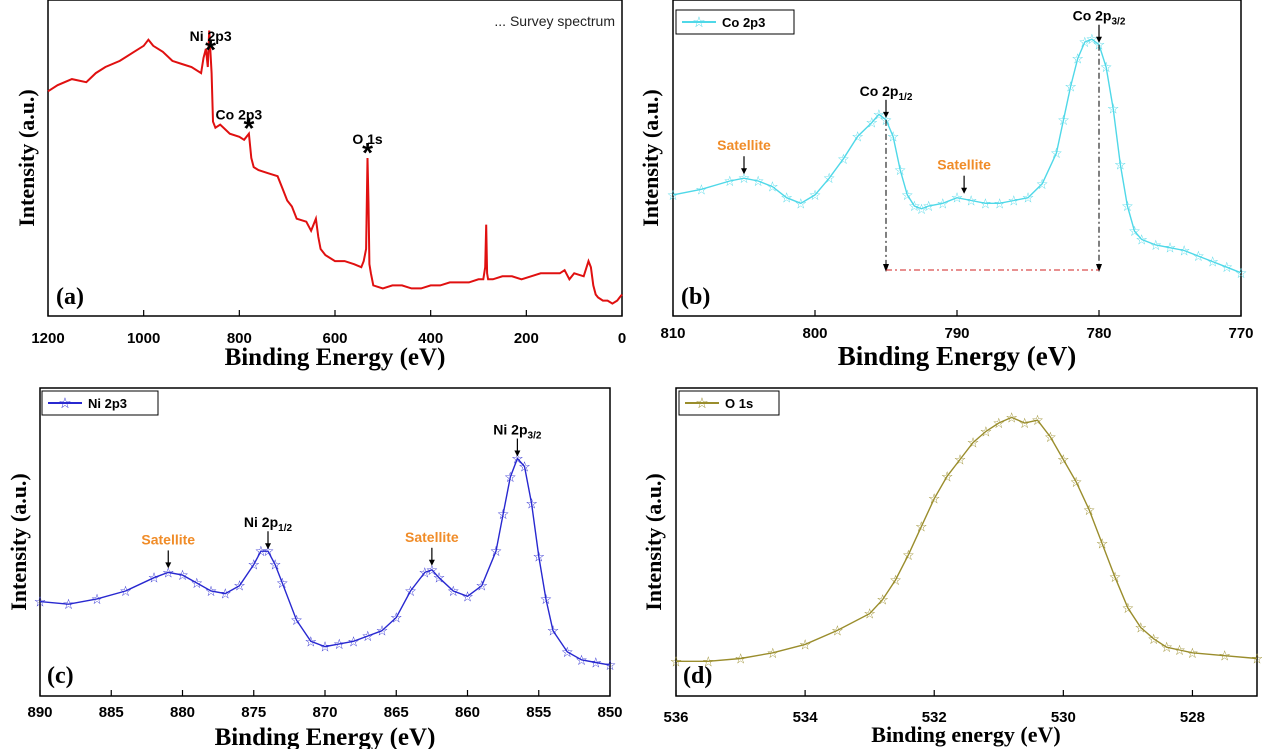  What do you see at coordinates (622, 338) in the screenshot?
I see `x-tick-label-a: 0` at bounding box center [622, 338].